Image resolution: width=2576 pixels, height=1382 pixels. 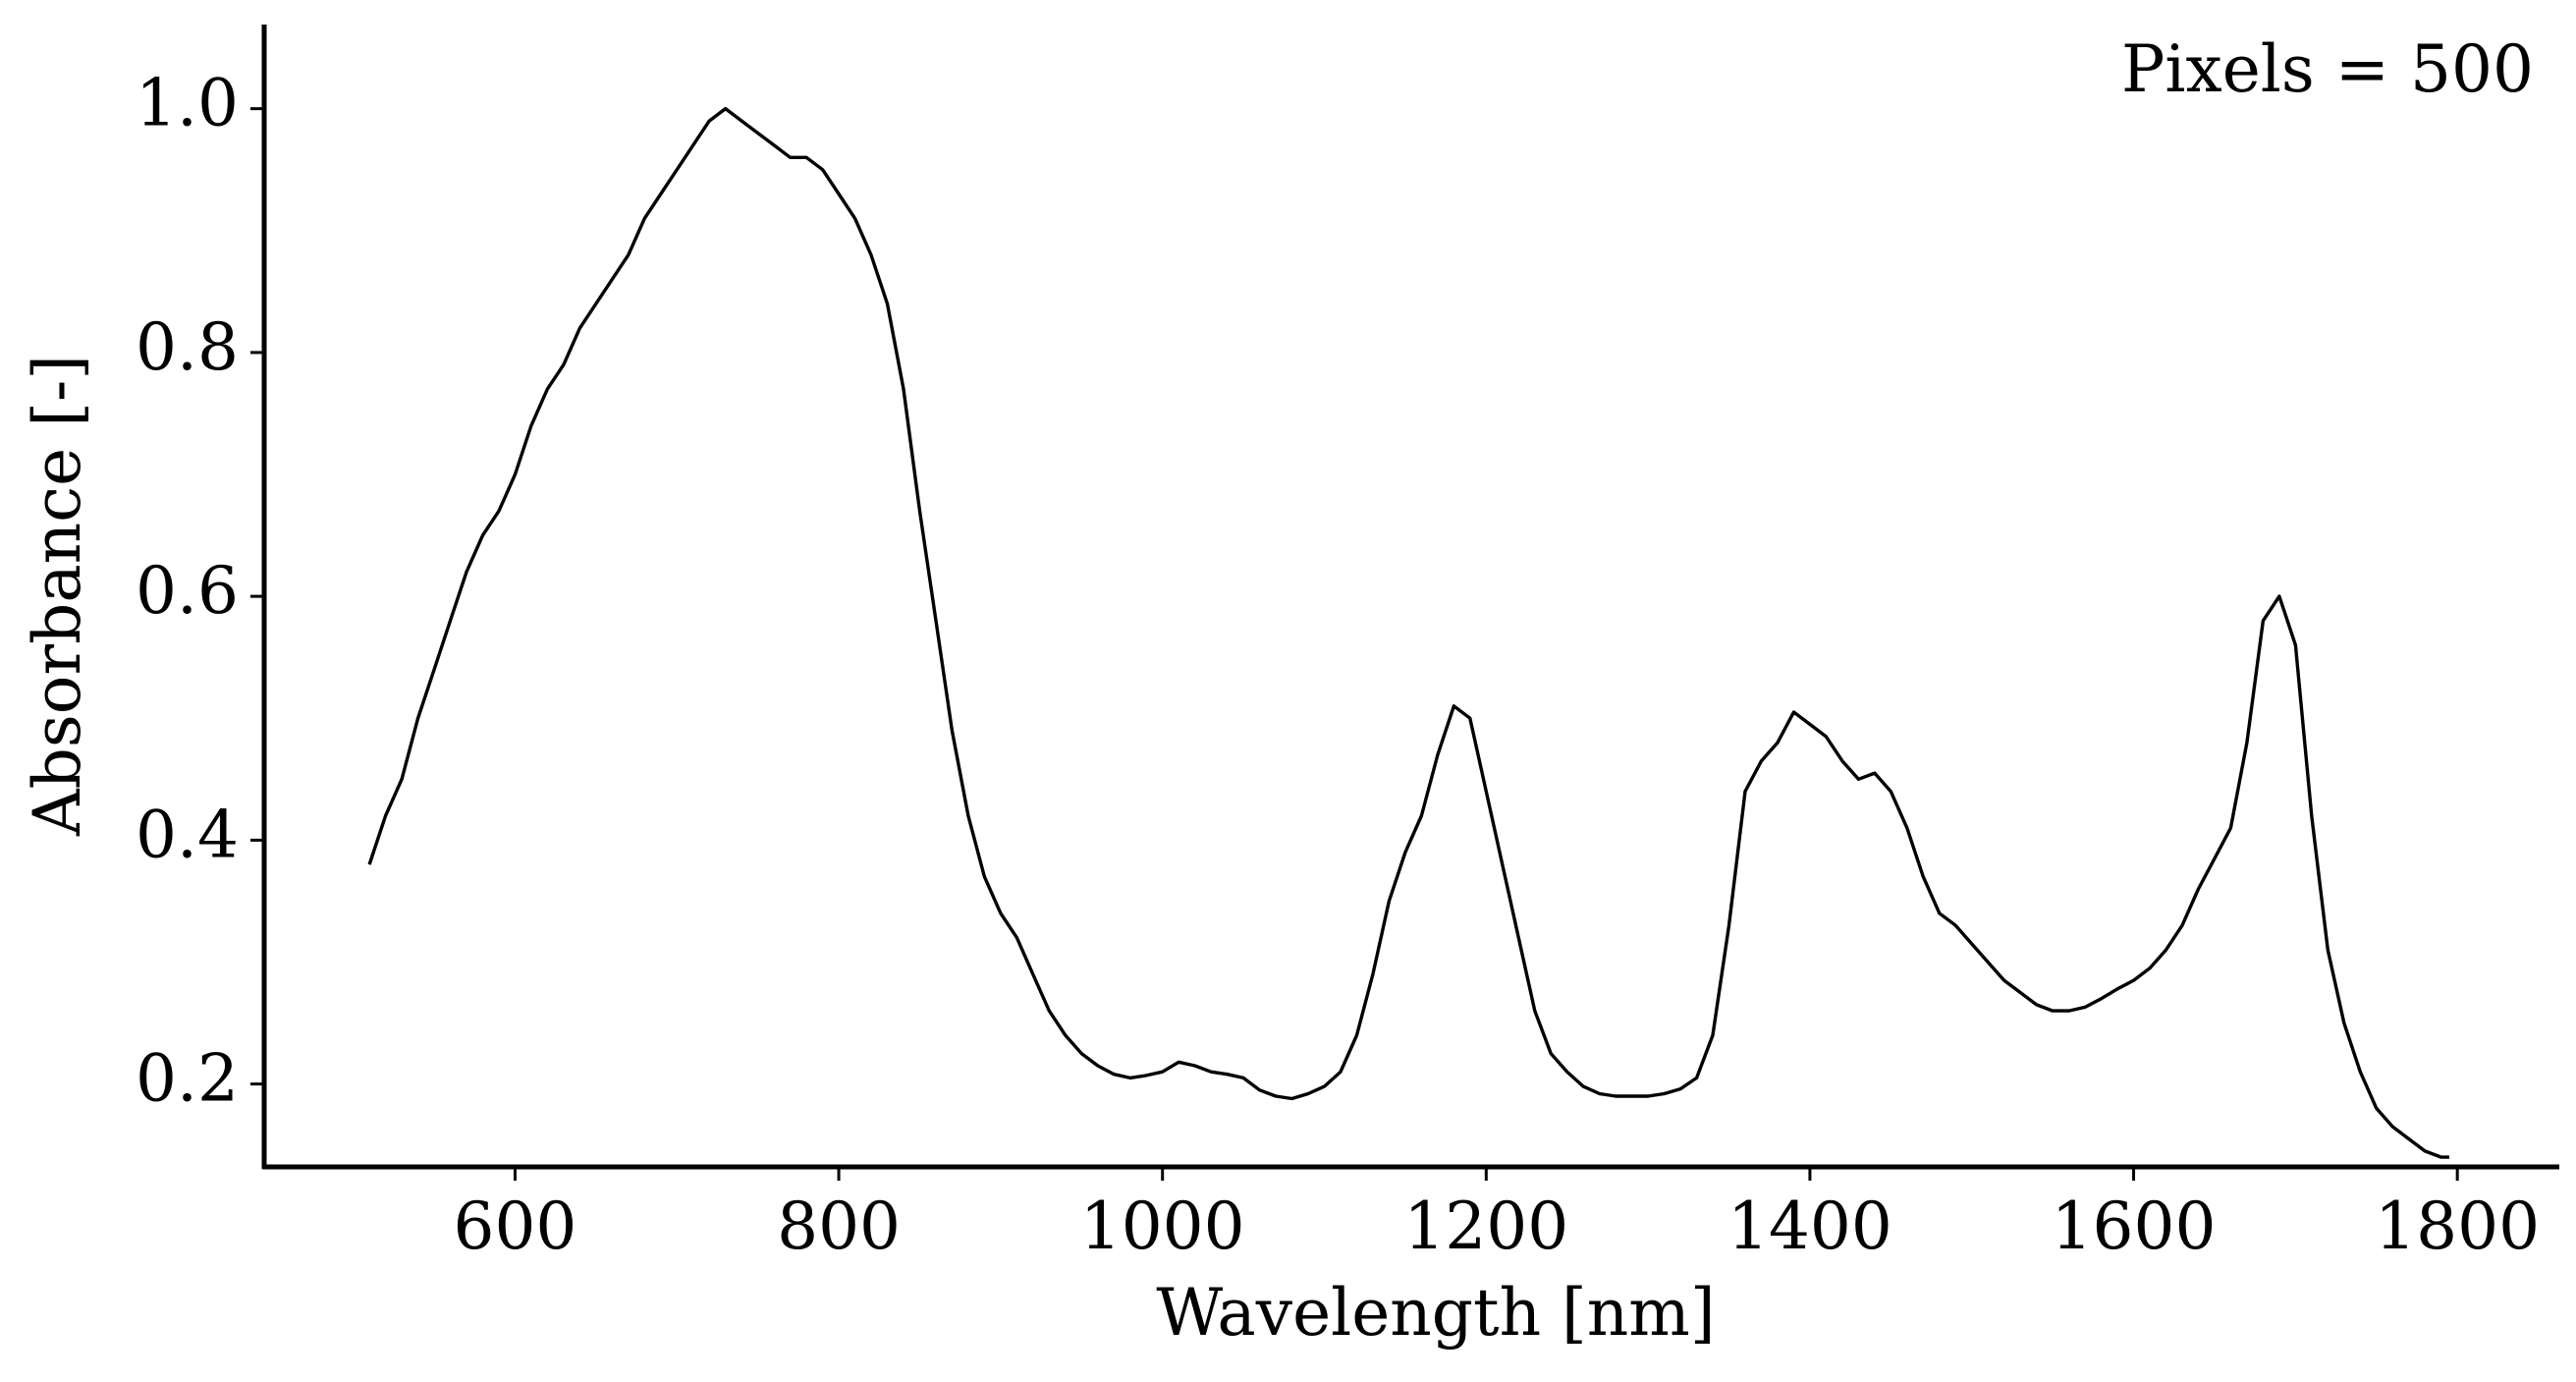 What do you see at coordinates (1485, 1227) in the screenshot?
I see `x-tick-label: 1200` at bounding box center [1485, 1227].